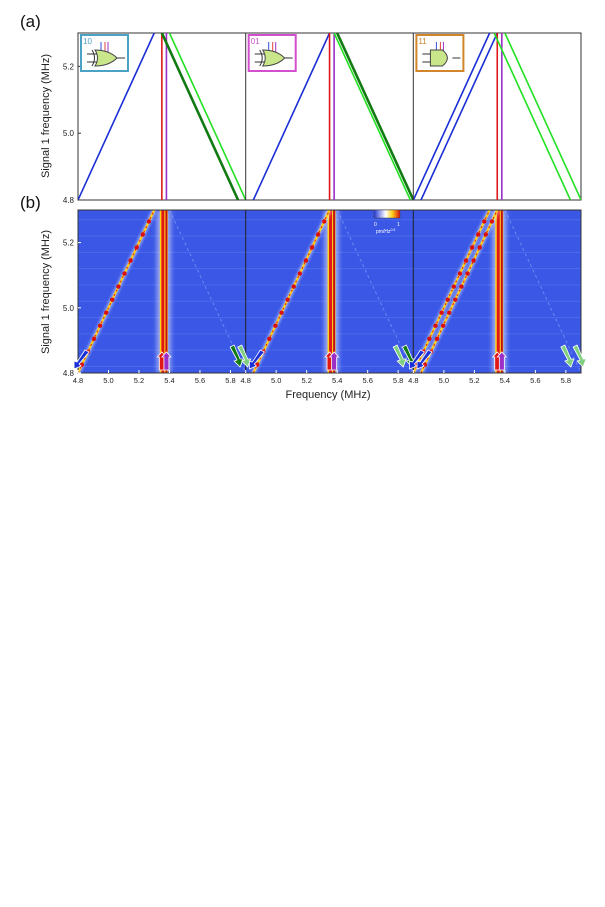 Image resolution: width=605 pixels, height=907 pixels. What do you see at coordinates (328, 395) in the screenshot?
I see `panel-b-xlabel: Frequency (MHz)` at bounding box center [328, 395].